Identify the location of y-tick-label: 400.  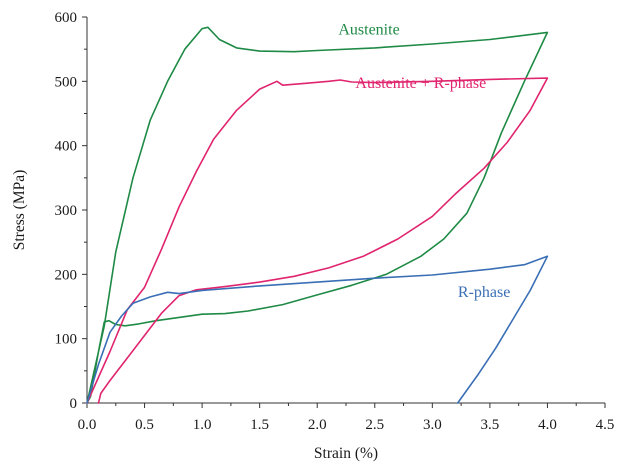
(66, 147).